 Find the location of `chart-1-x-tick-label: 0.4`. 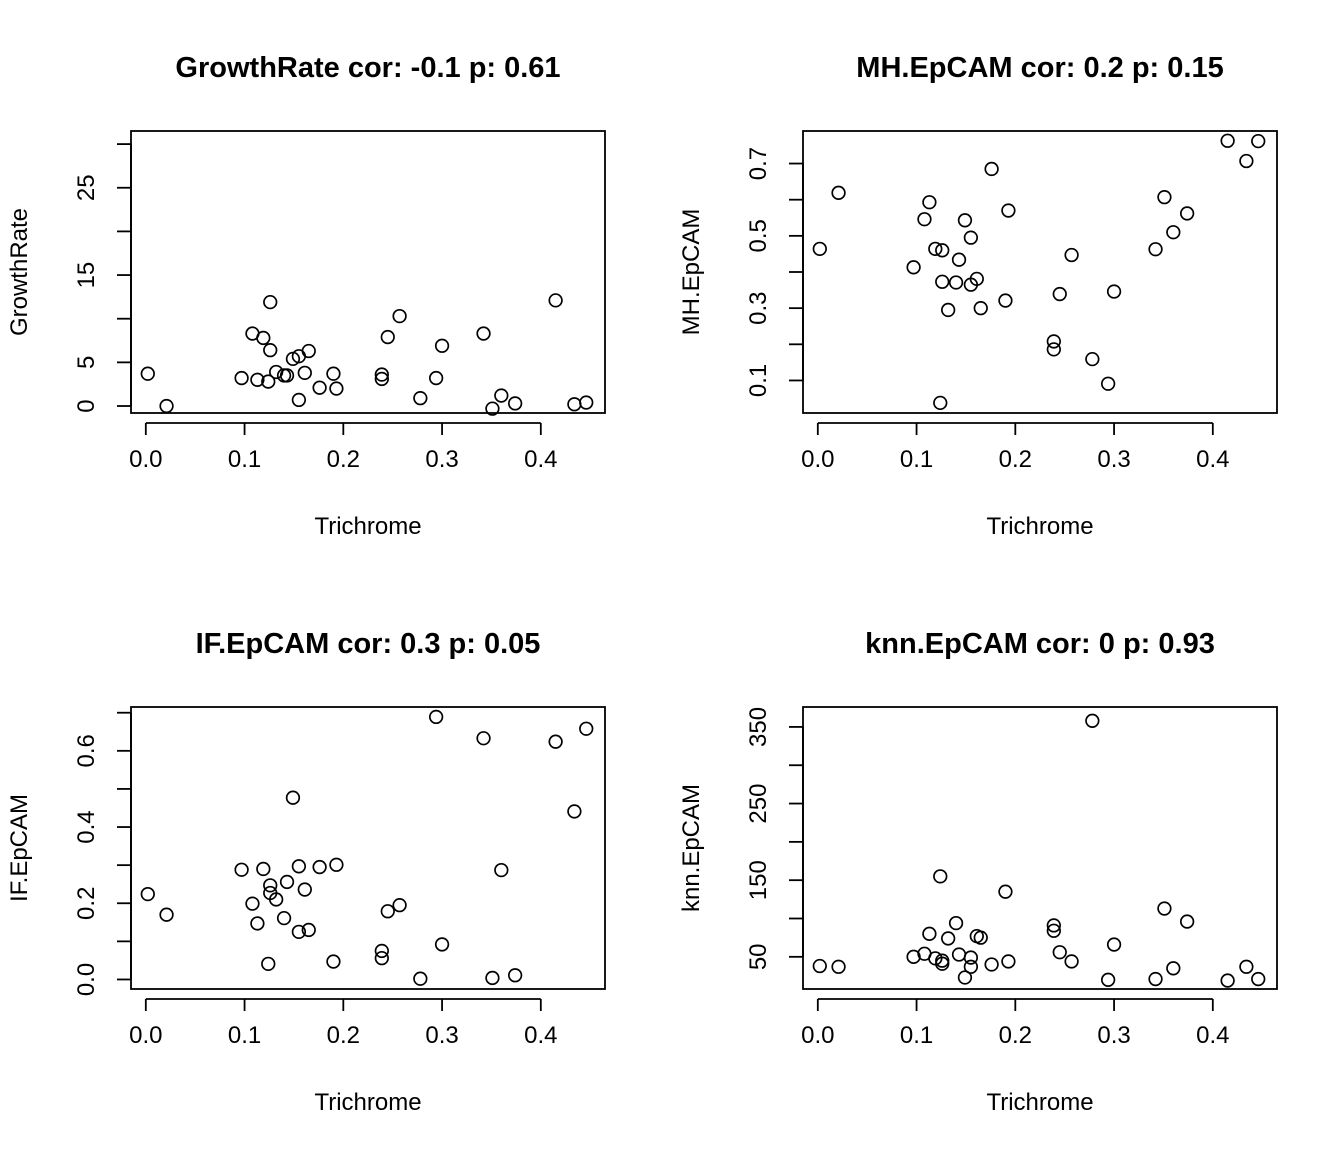

chart-1-x-tick-label: 0.4 is located at coordinates (540, 459).